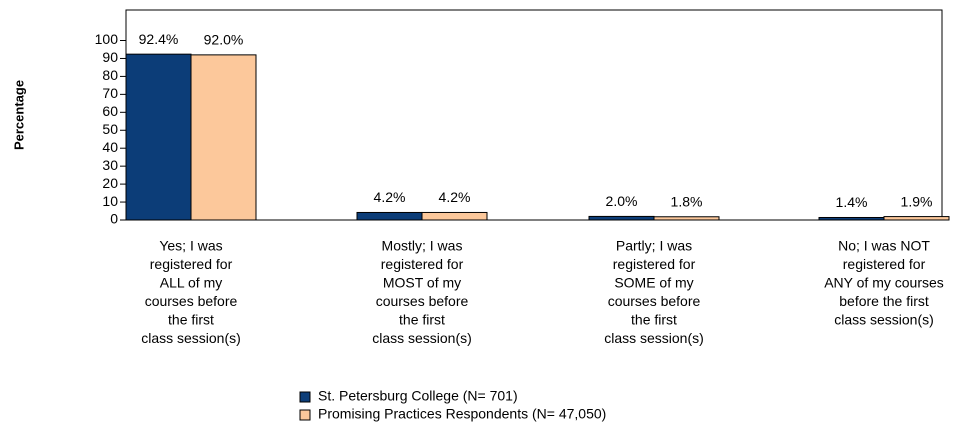  I want to click on y-tick-label: 50, so click(110, 129).